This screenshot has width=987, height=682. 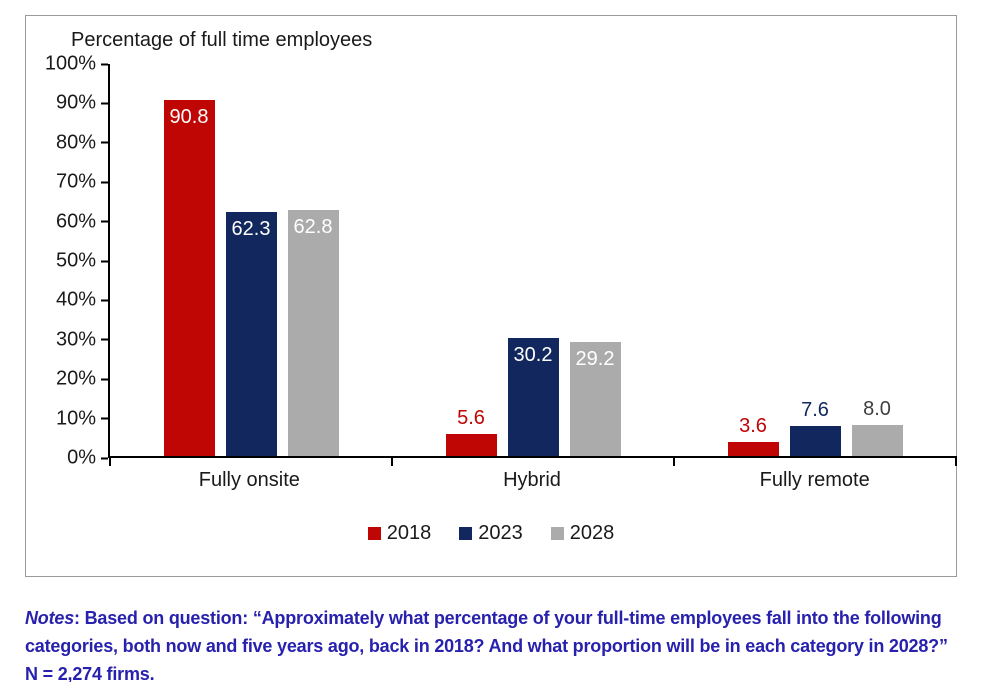 I want to click on y-tick: 70%, so click(x=67, y=182).